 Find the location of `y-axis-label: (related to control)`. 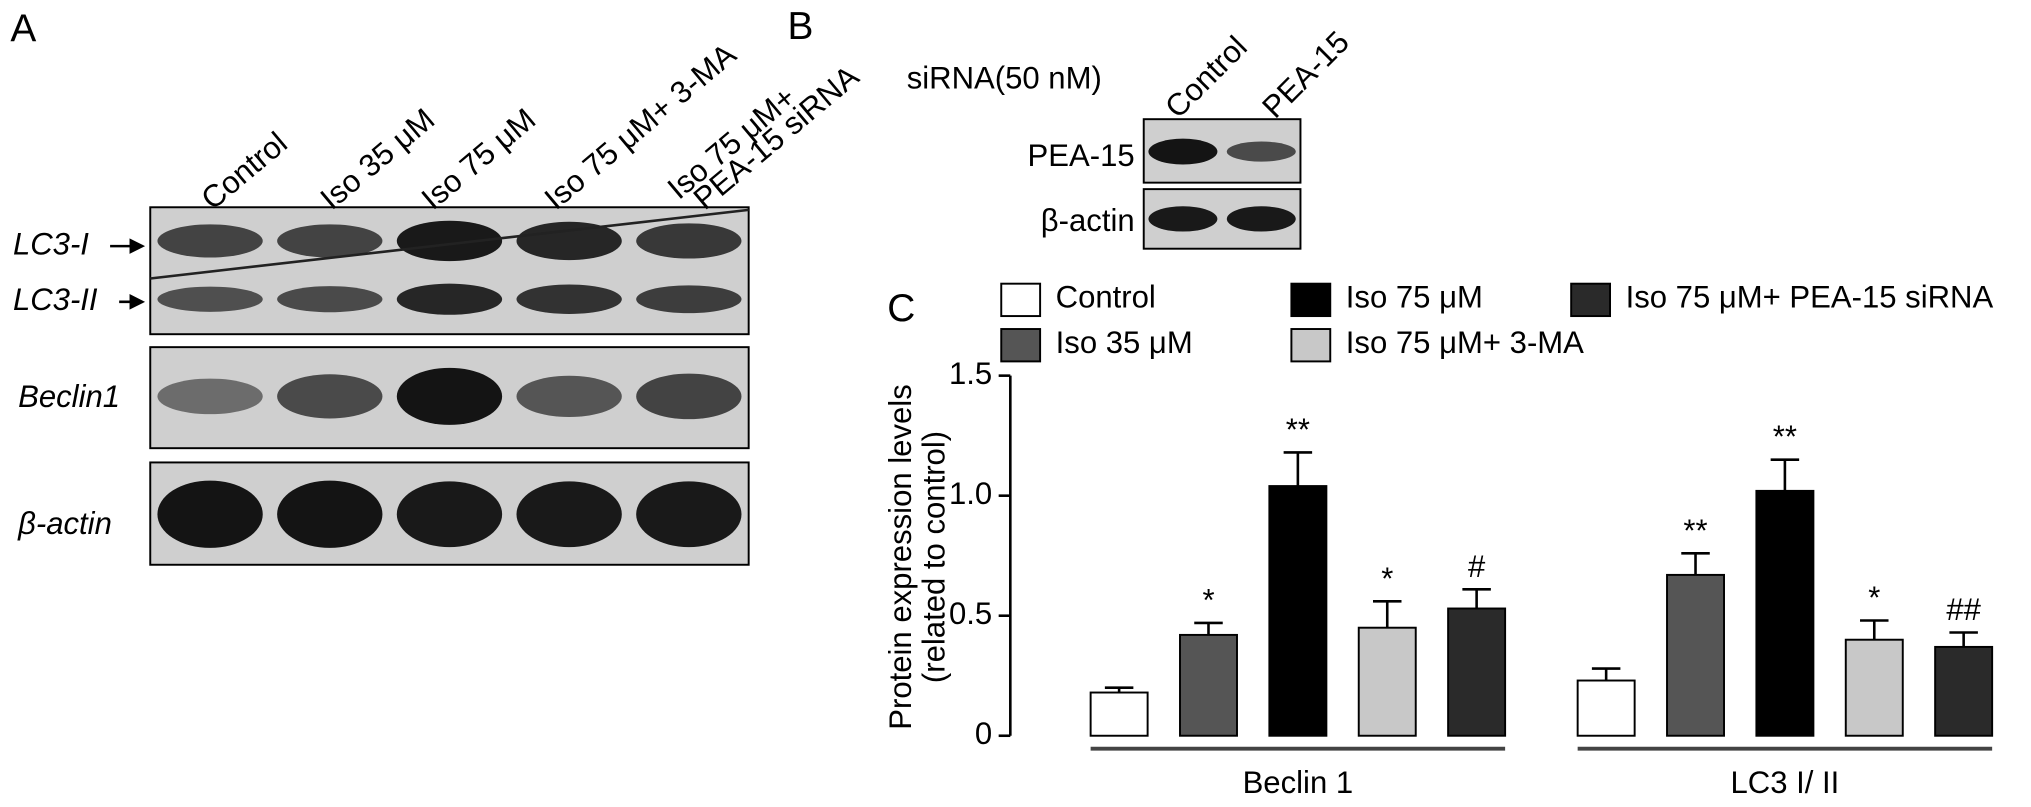

y-axis-label: (related to control) is located at coordinates (934, 557).